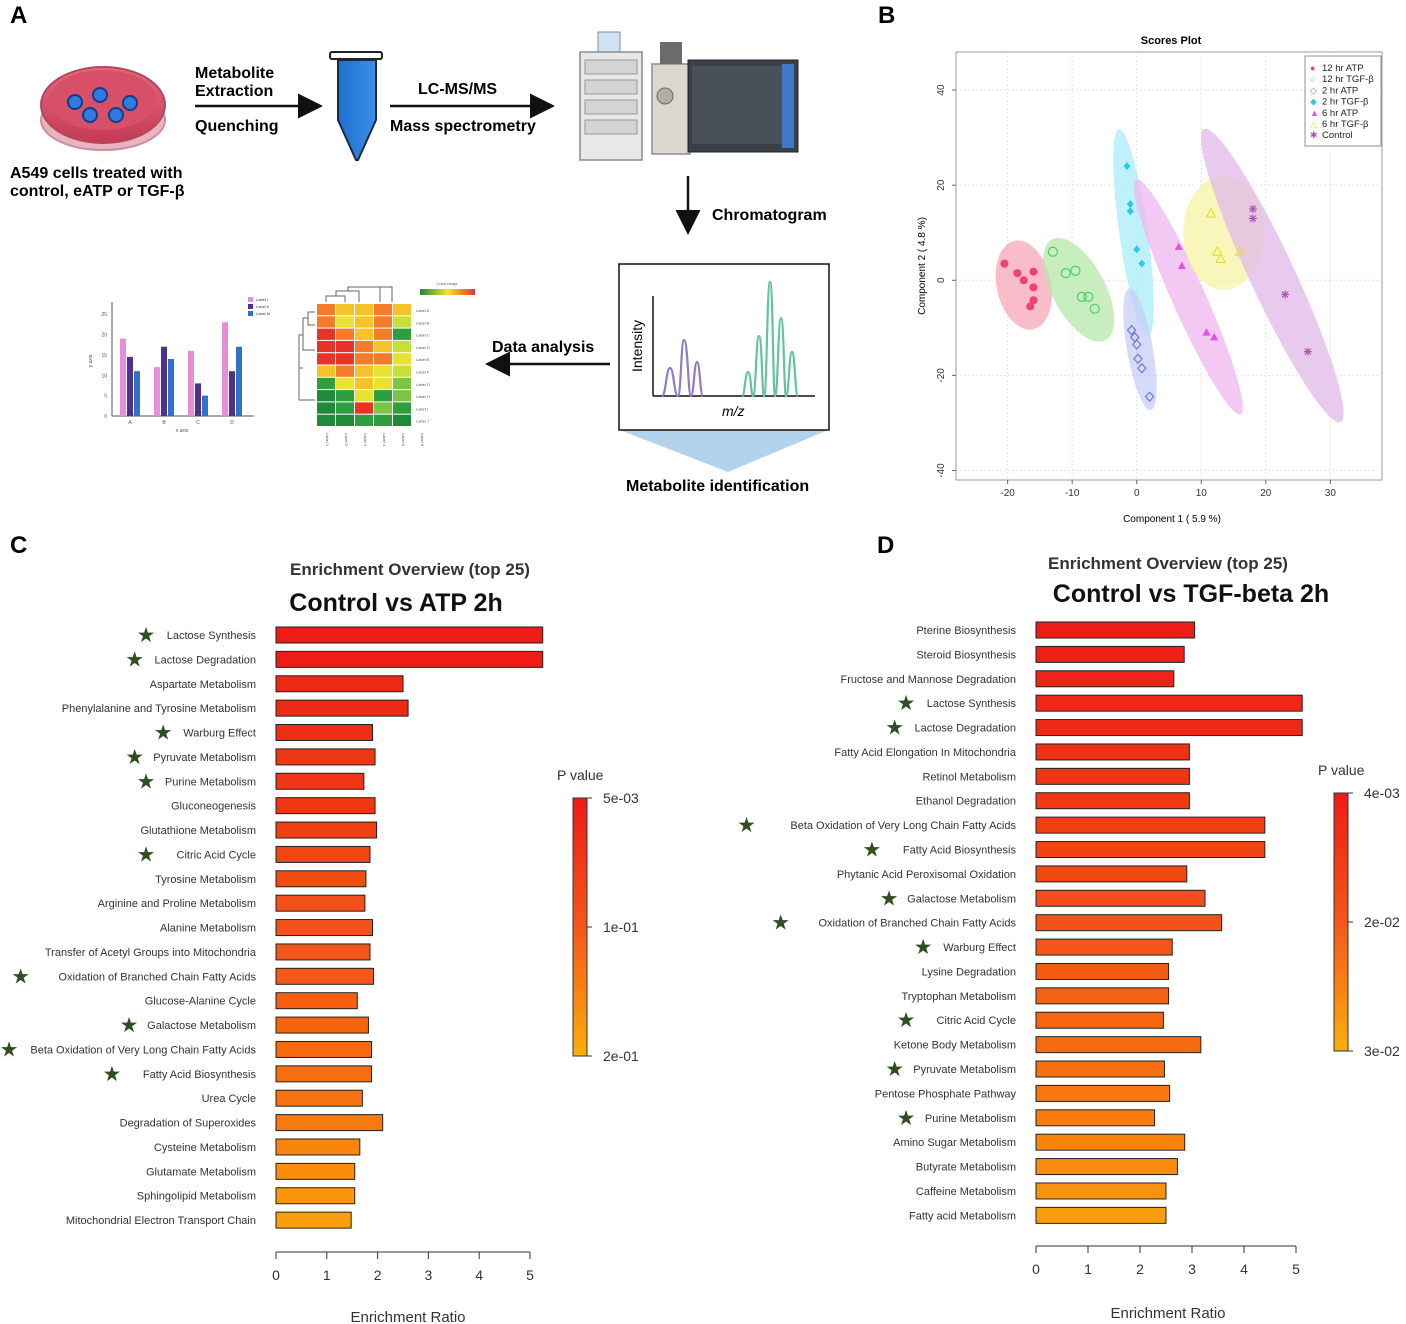  What do you see at coordinates (158, 977) in the screenshot?
I see `enrichment-category-label: Oxidation of Branched Chain Fatty Acids` at bounding box center [158, 977].